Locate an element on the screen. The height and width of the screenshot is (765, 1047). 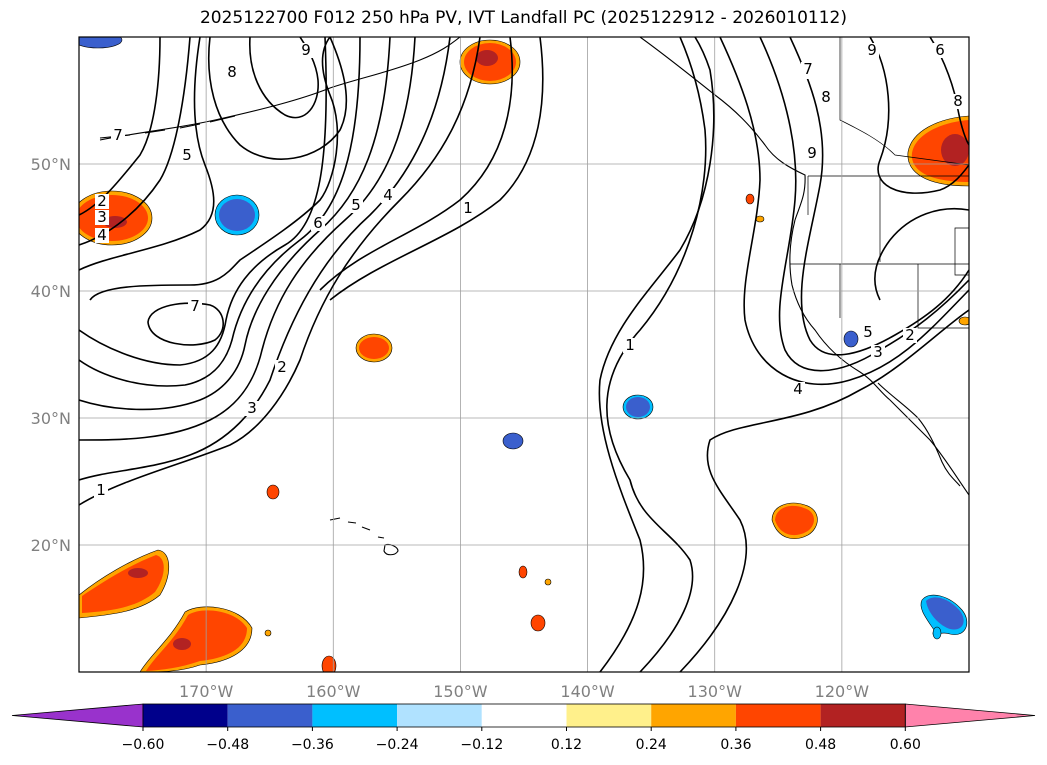
alaska-coast is located at coordinates (280, 89).